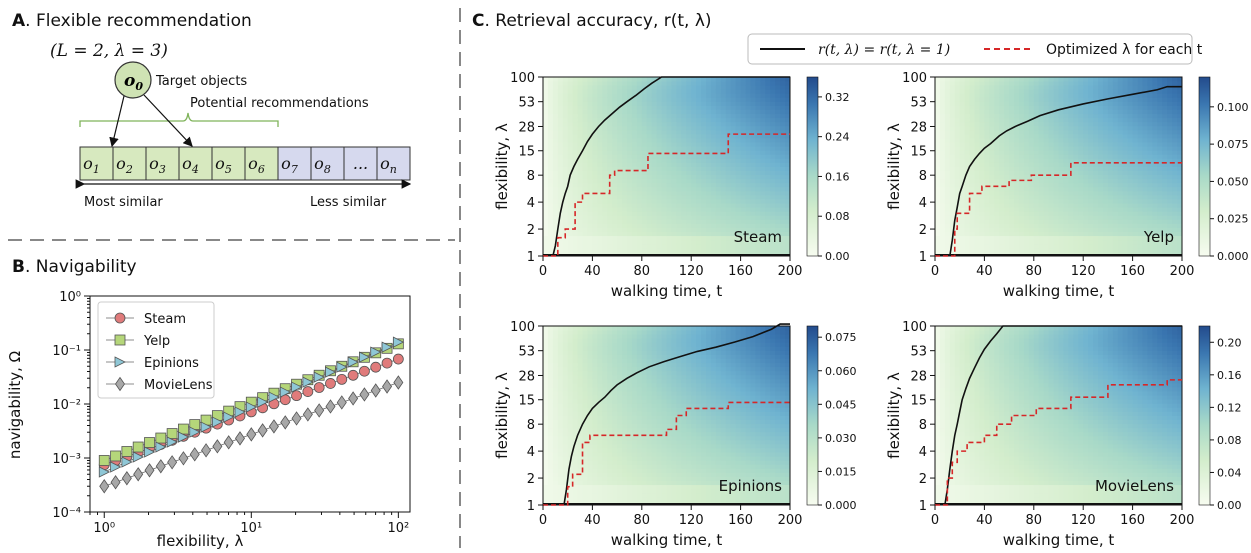 The image size is (1251, 553). What do you see at coordinates (341, 402) in the screenshot?
I see `data-point` at bounding box center [341, 402].